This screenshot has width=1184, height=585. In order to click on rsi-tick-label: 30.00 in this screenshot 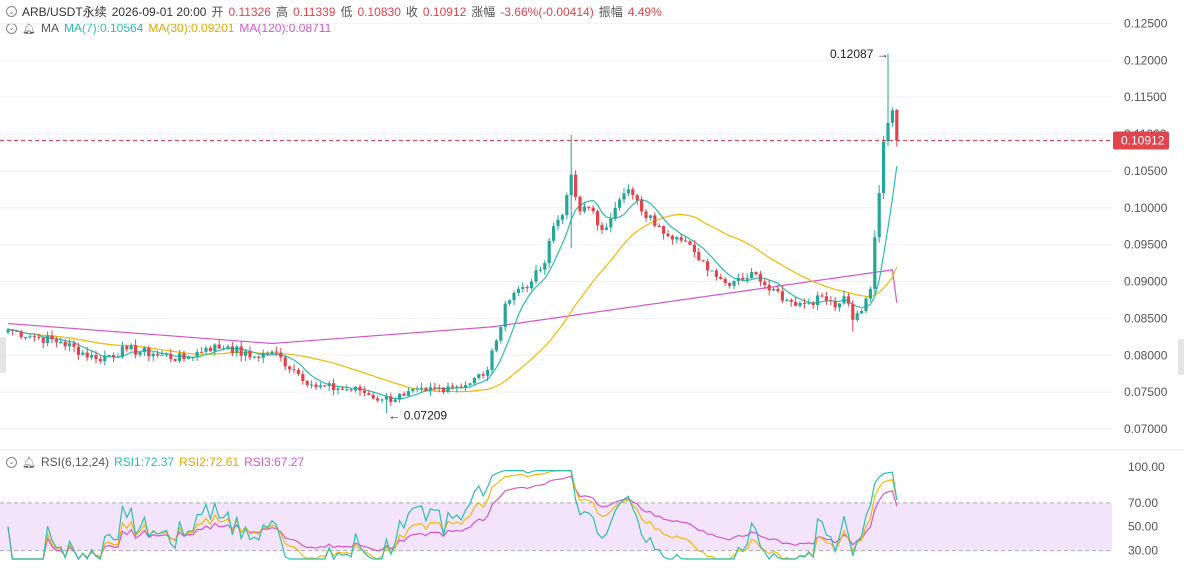, I will do `click(1143, 551)`.